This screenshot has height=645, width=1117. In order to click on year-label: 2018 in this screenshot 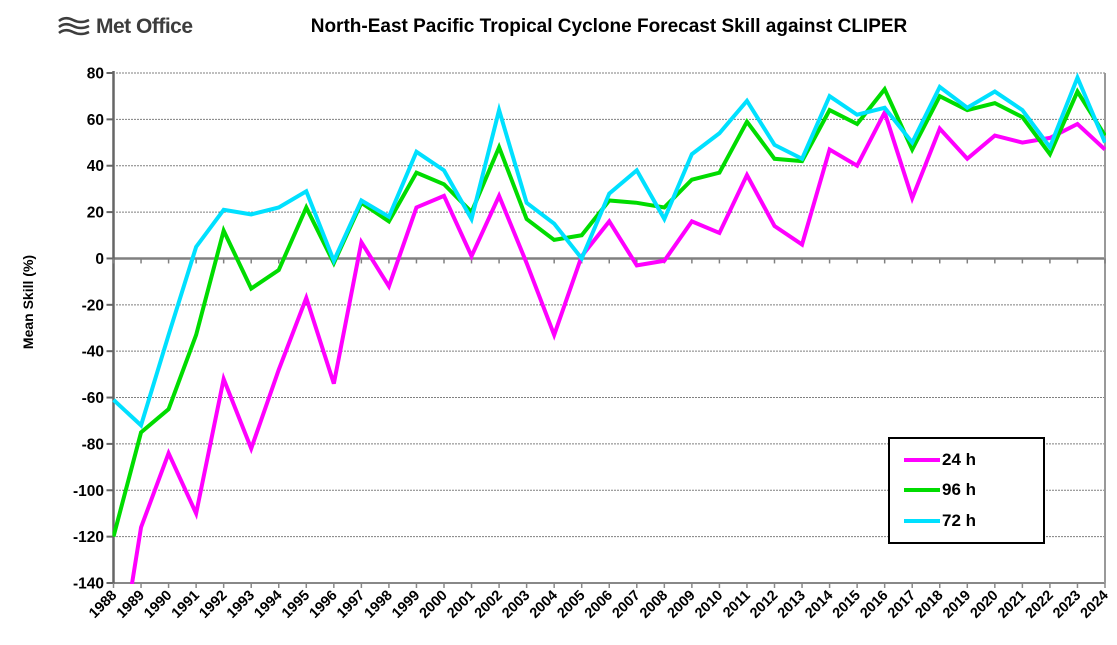, I will do `click(929, 605)`.